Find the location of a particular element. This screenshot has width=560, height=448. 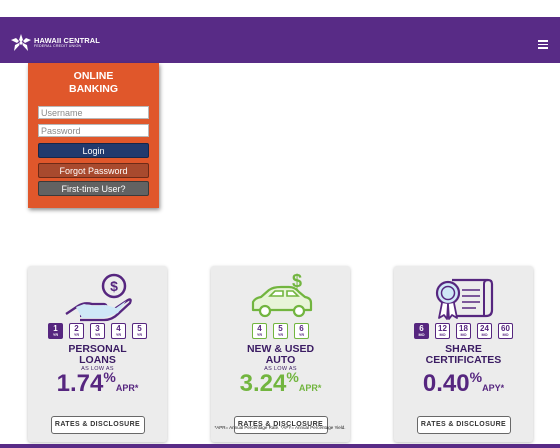

term-number: 60 is located at coordinates (505, 328).